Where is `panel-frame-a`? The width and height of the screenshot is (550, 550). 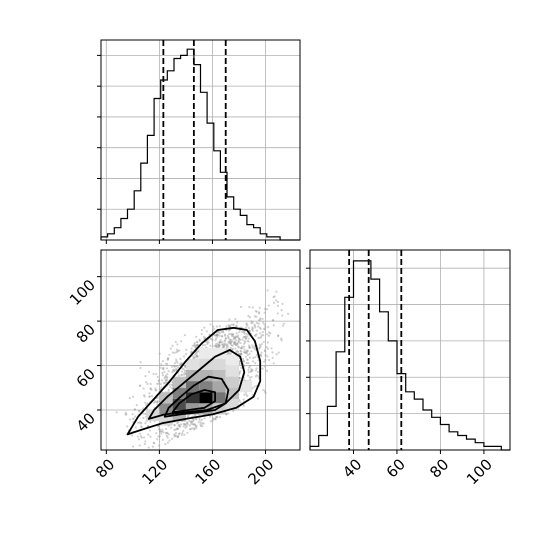 panel-frame-a is located at coordinates (200, 140).